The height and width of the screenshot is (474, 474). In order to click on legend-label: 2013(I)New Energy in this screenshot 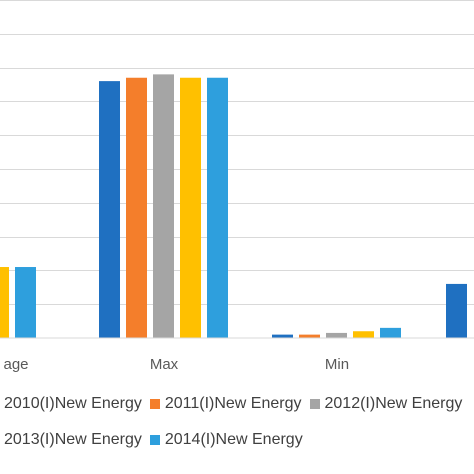, I will do `click(73, 439)`.